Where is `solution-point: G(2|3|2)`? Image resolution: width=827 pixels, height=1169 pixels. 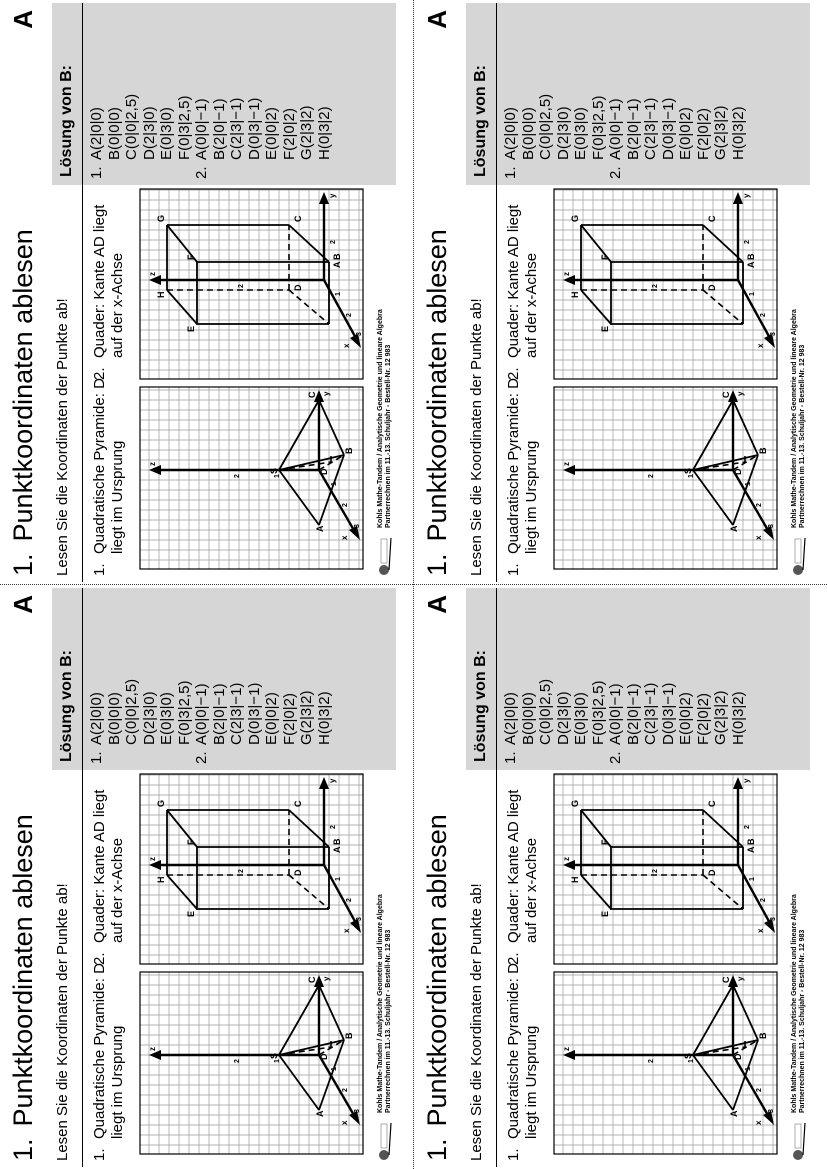
solution-point: G(2|3|2) is located at coordinates (306, 132).